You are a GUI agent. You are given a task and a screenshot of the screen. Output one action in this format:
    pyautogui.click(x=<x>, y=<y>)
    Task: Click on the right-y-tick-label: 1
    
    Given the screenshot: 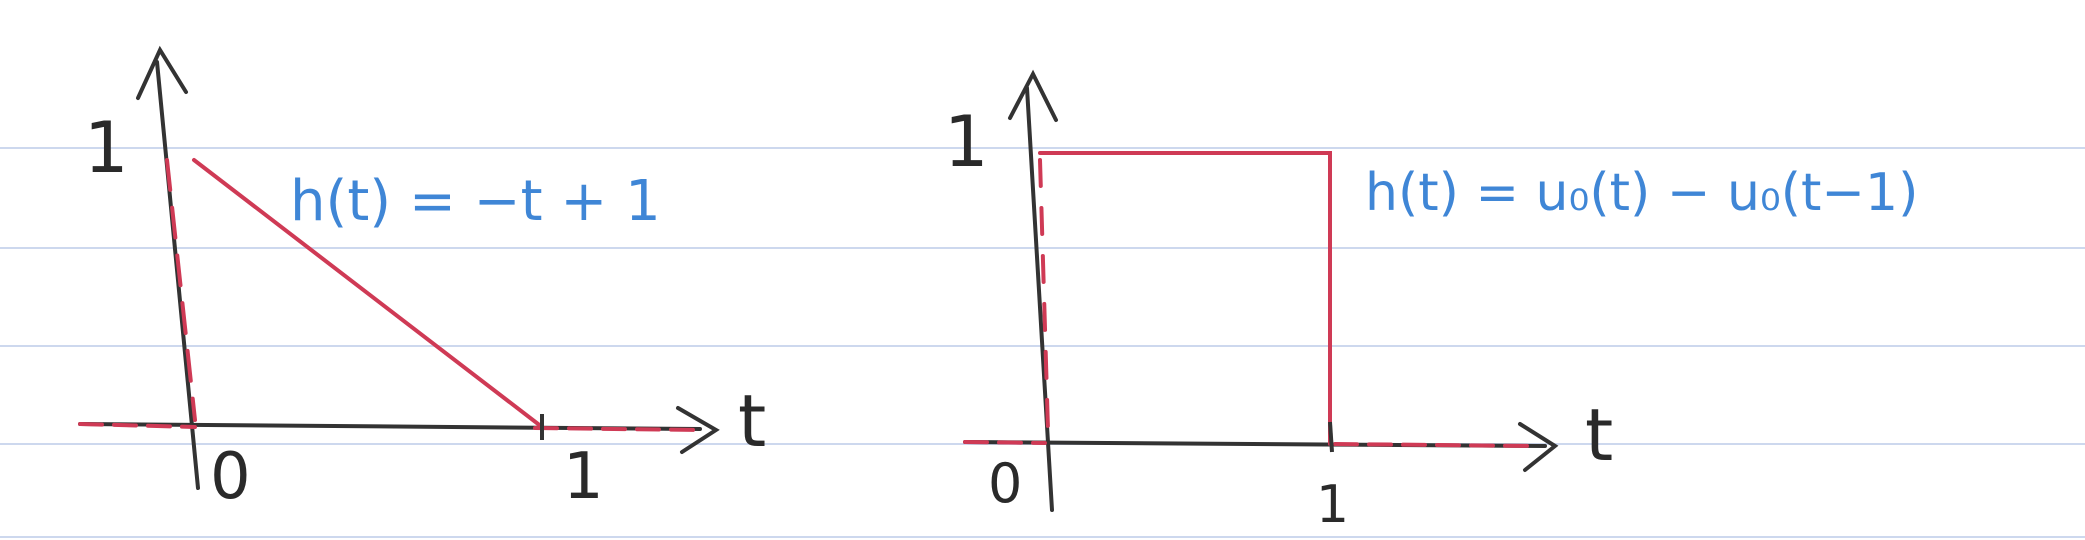 What is the action you would take?
    pyautogui.click(x=966, y=142)
    